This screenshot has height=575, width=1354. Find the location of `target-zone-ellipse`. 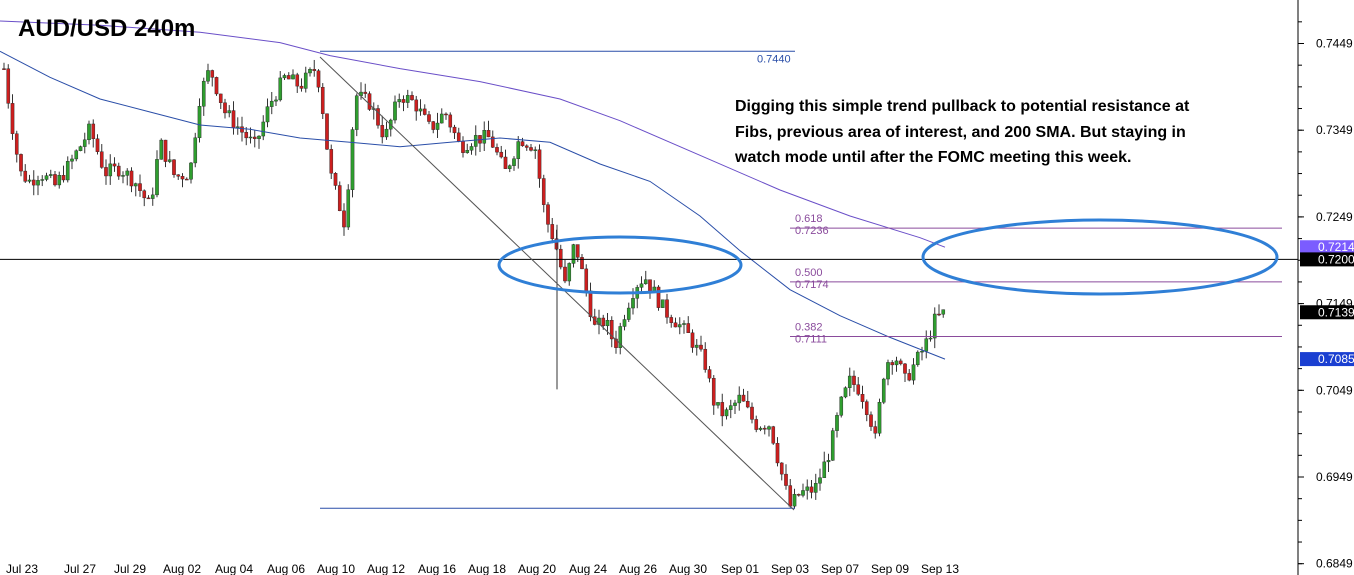

target-zone-ellipse is located at coordinates (1100, 257).